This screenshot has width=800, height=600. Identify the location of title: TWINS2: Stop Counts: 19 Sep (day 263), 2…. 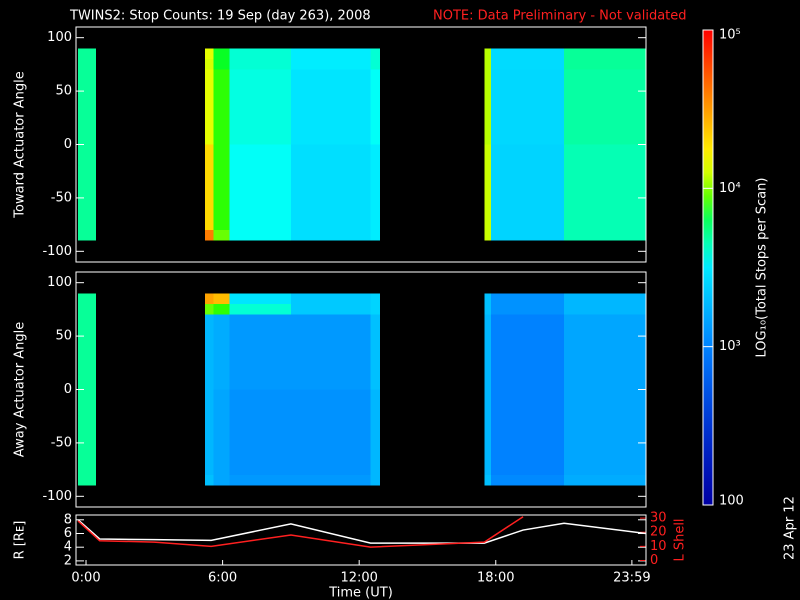
(220, 16).